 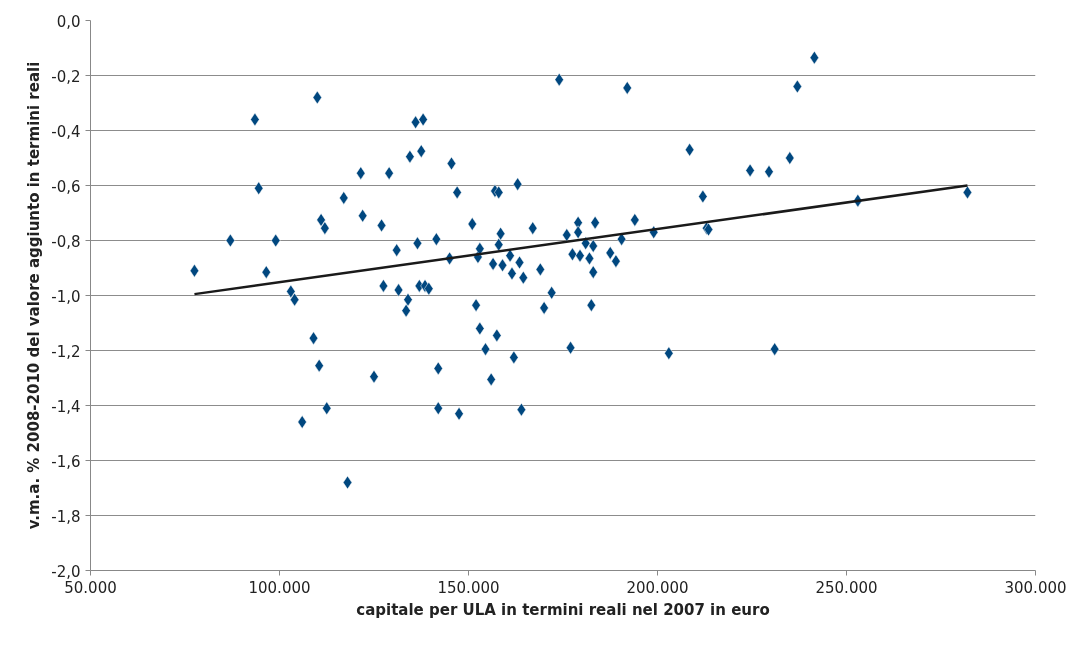 I want to click on y-tick-label: -1,4, so click(x=66, y=406).